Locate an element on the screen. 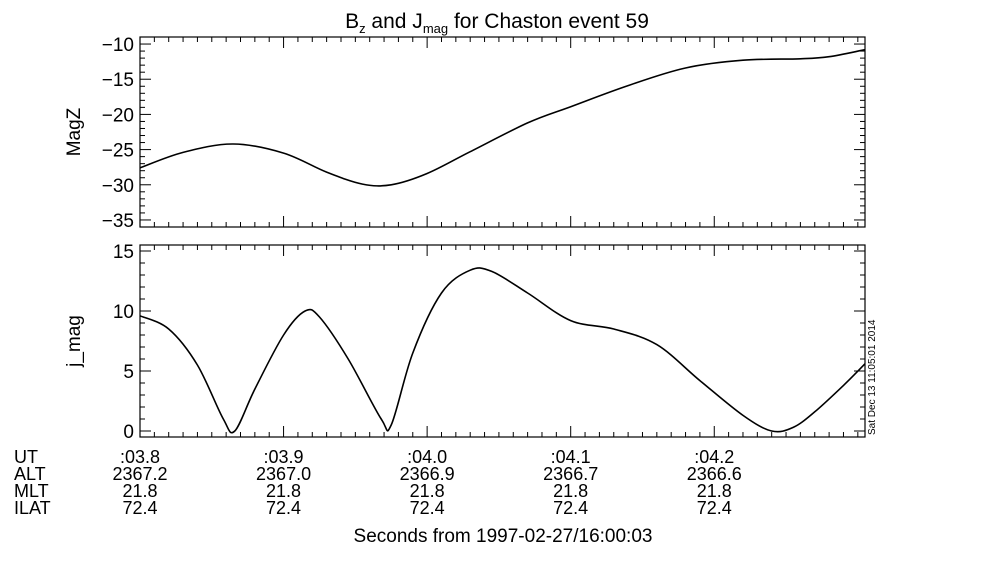 Image resolution: width=1000 pixels, height=562 pixels. plot-timestamp: Sat Dec 13 11:05:01 2014 is located at coordinates (872, 377).